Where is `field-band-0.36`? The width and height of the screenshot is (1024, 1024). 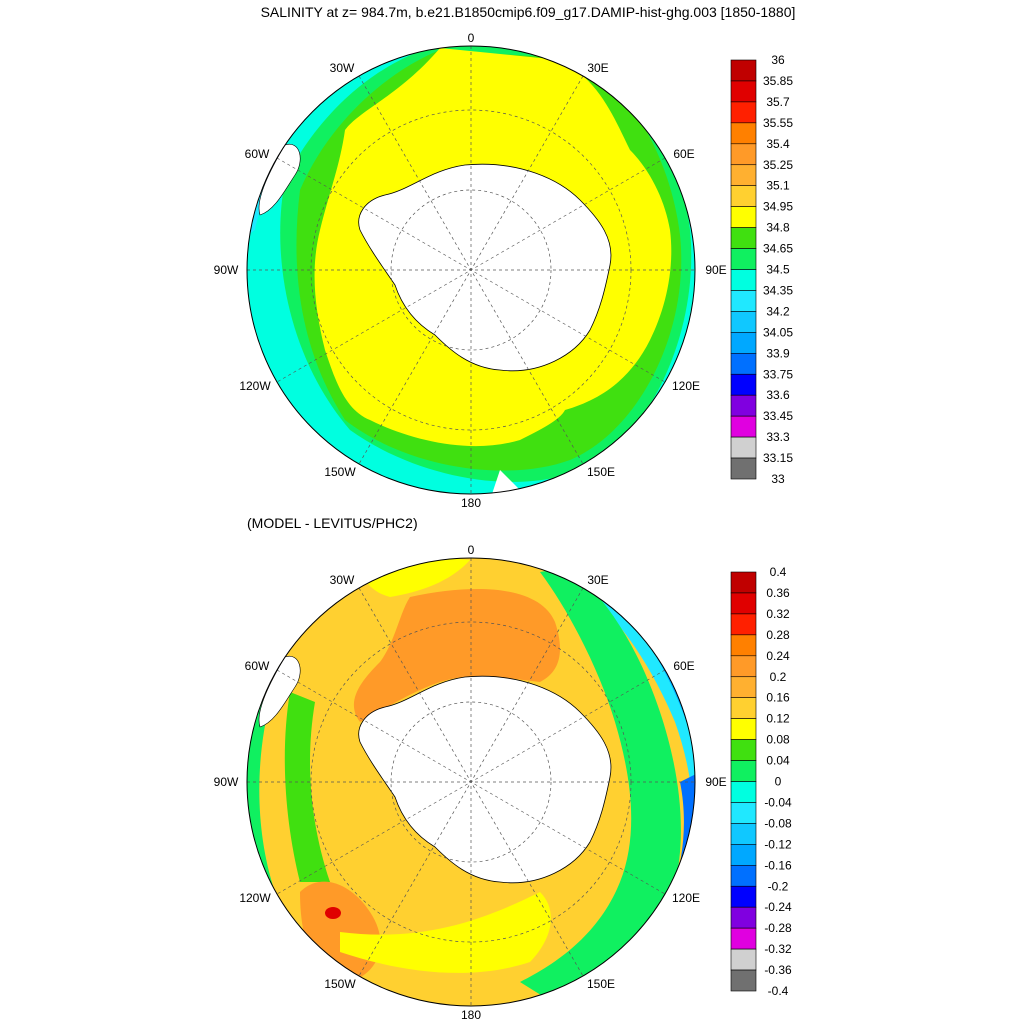 field-band-0.36 is located at coordinates (333, 913).